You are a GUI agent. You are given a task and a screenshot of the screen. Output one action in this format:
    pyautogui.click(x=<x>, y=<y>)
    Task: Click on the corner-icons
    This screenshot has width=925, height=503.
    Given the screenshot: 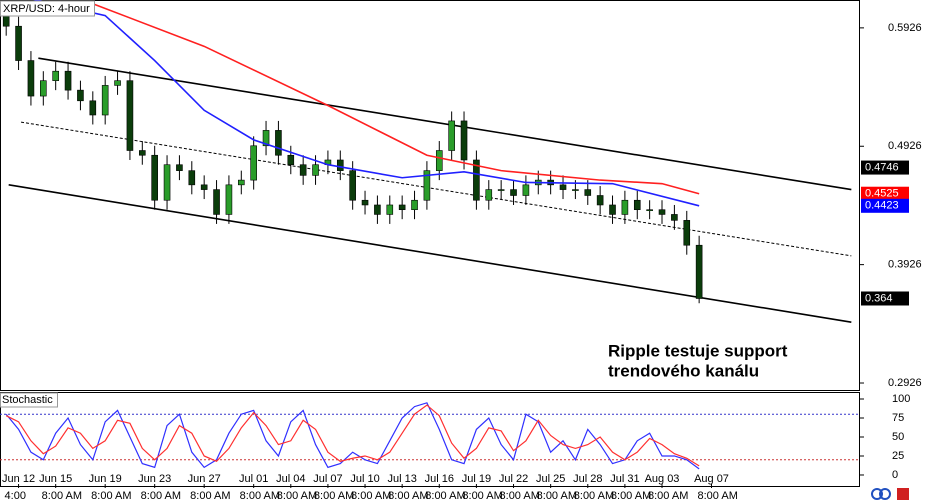 What is the action you would take?
    pyautogui.click(x=890, y=494)
    